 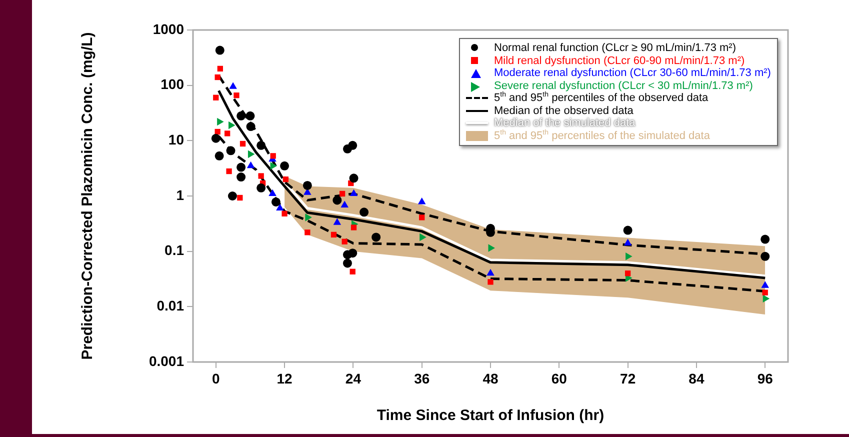 What do you see at coordinates (174, 250) in the screenshot?
I see `y-tick-label: 0.1` at bounding box center [174, 250].